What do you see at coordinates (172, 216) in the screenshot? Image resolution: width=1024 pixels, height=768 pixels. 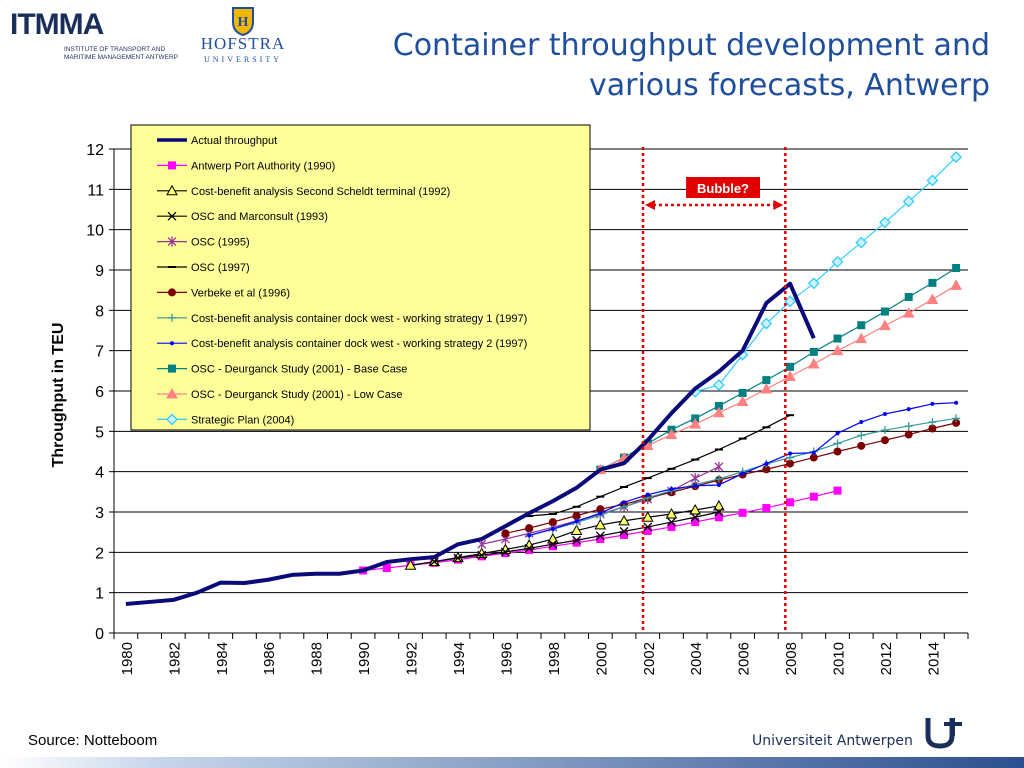 I see `legend-item-osc-and-marconsult-1993-marker` at bounding box center [172, 216].